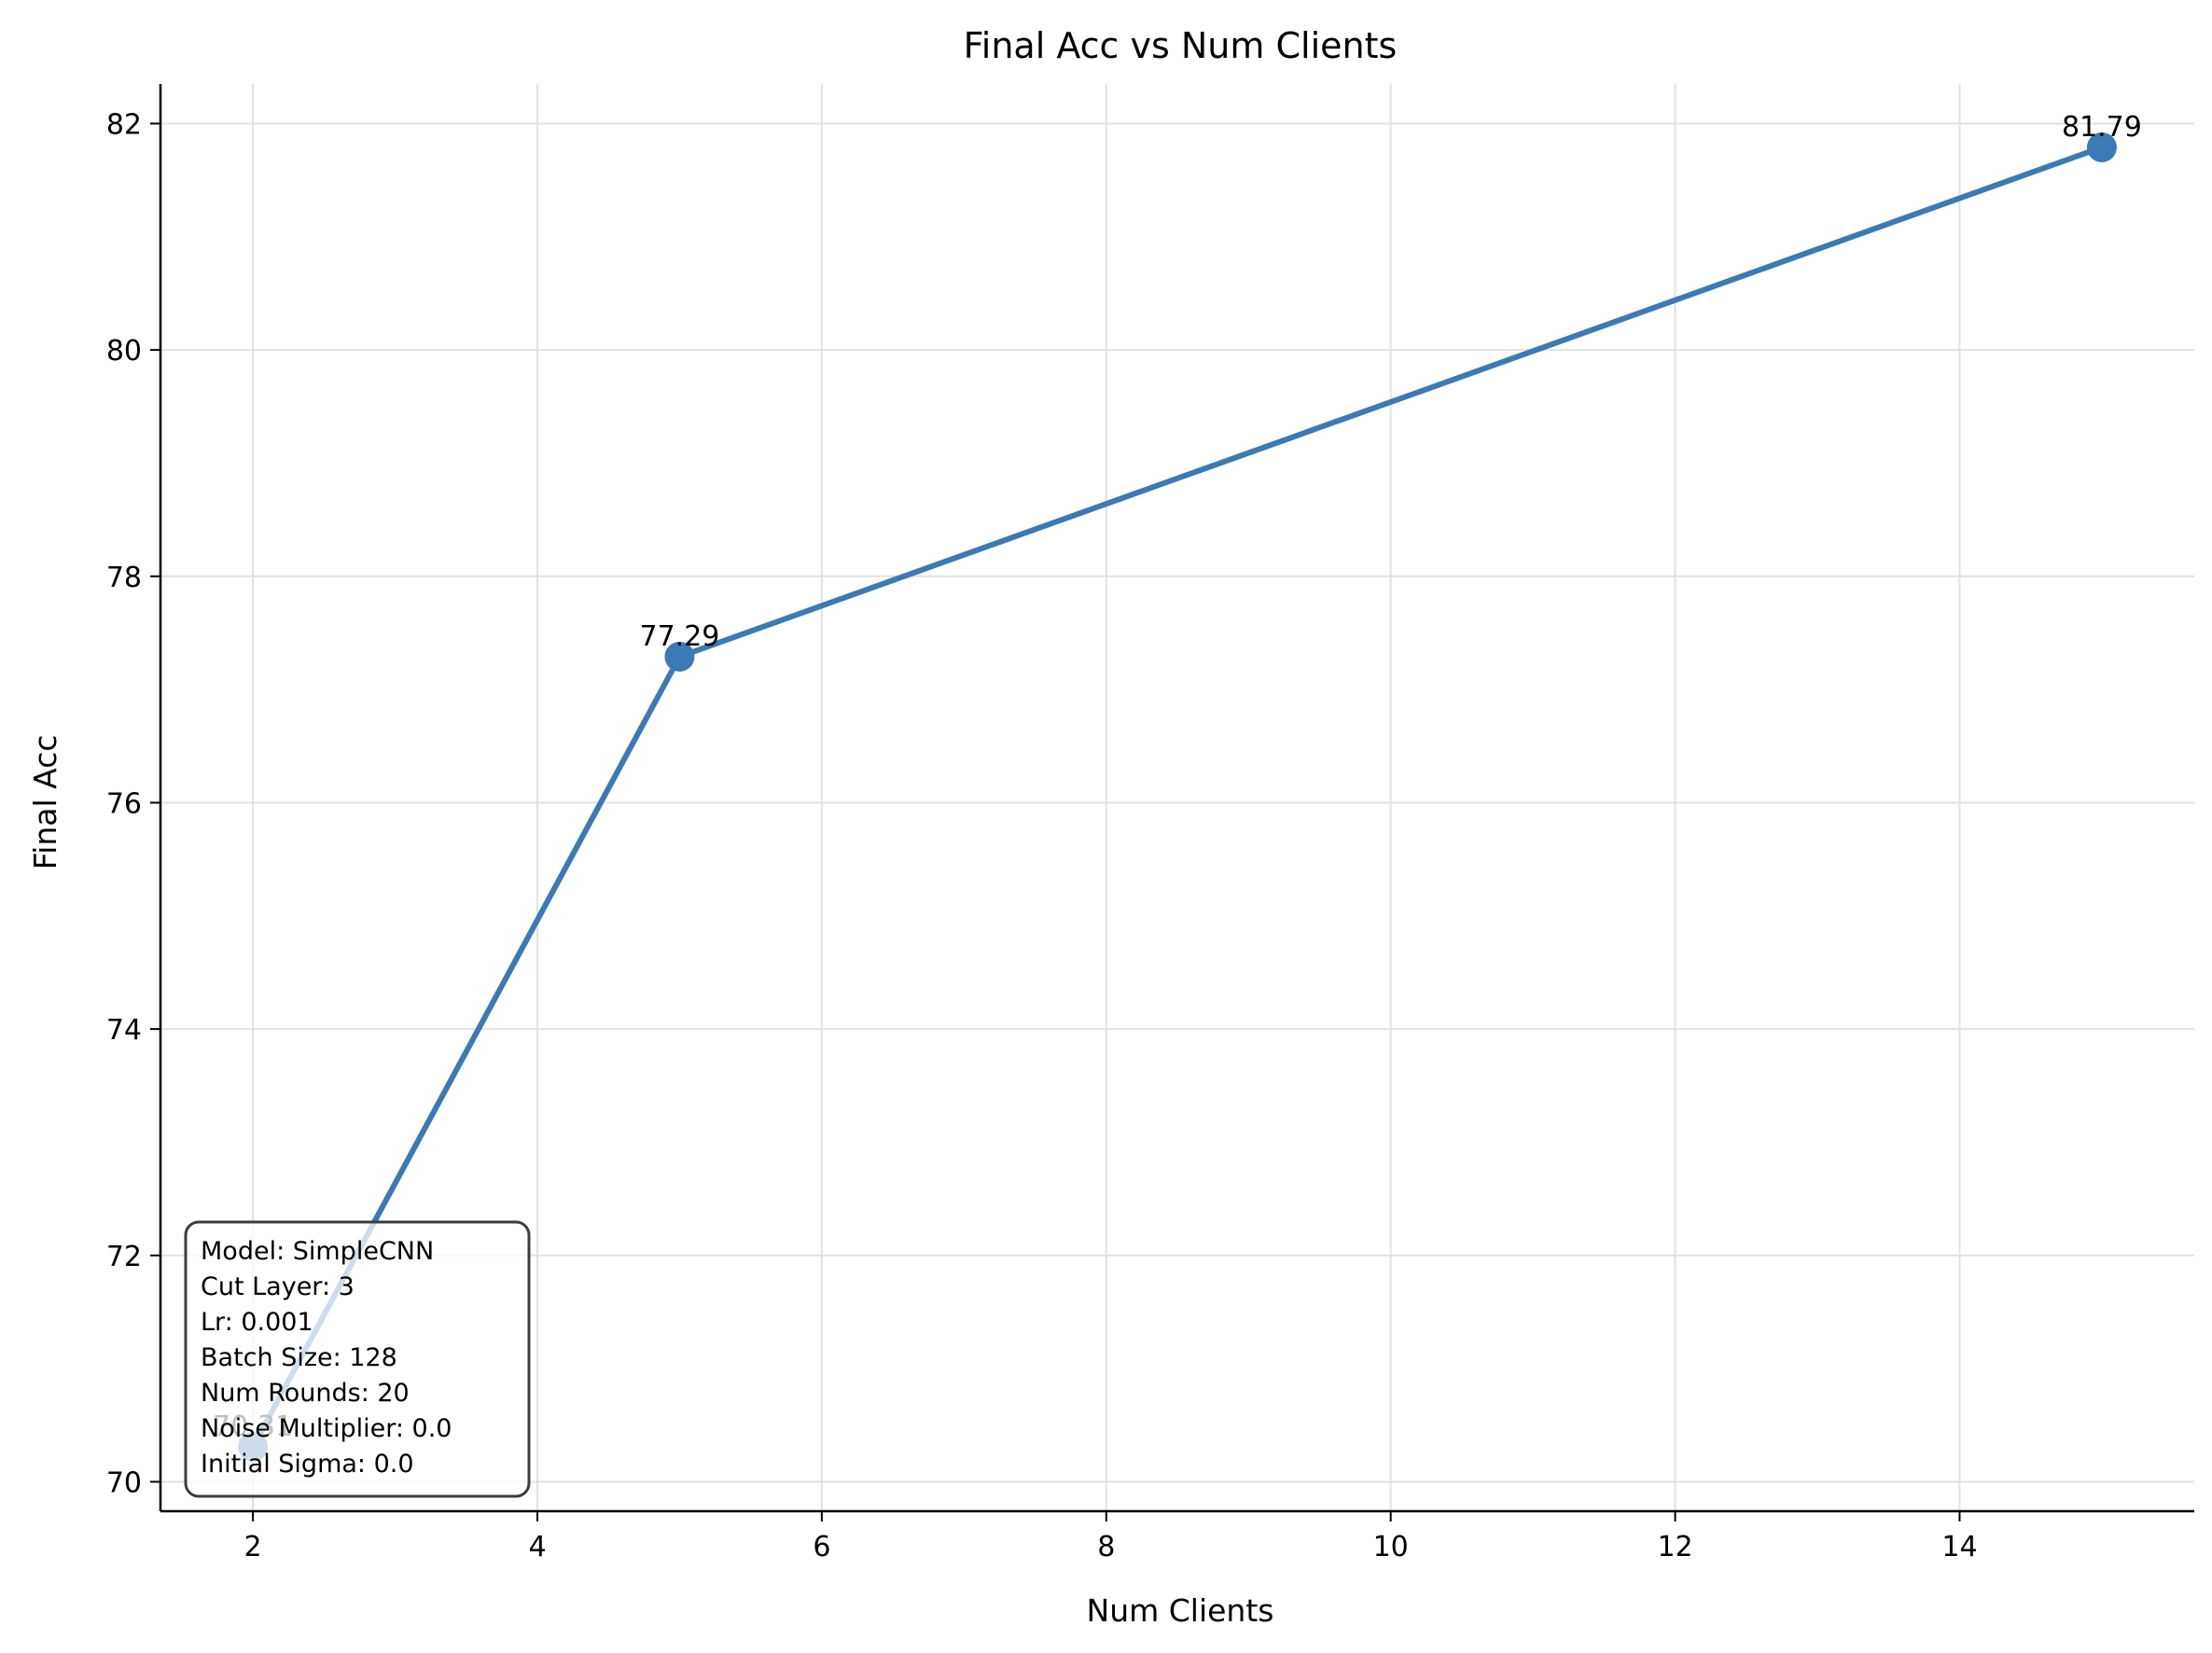 The width and height of the screenshot is (2212, 1653). Describe the element at coordinates (124, 803) in the screenshot. I see `y-tick-label: 76` at that location.